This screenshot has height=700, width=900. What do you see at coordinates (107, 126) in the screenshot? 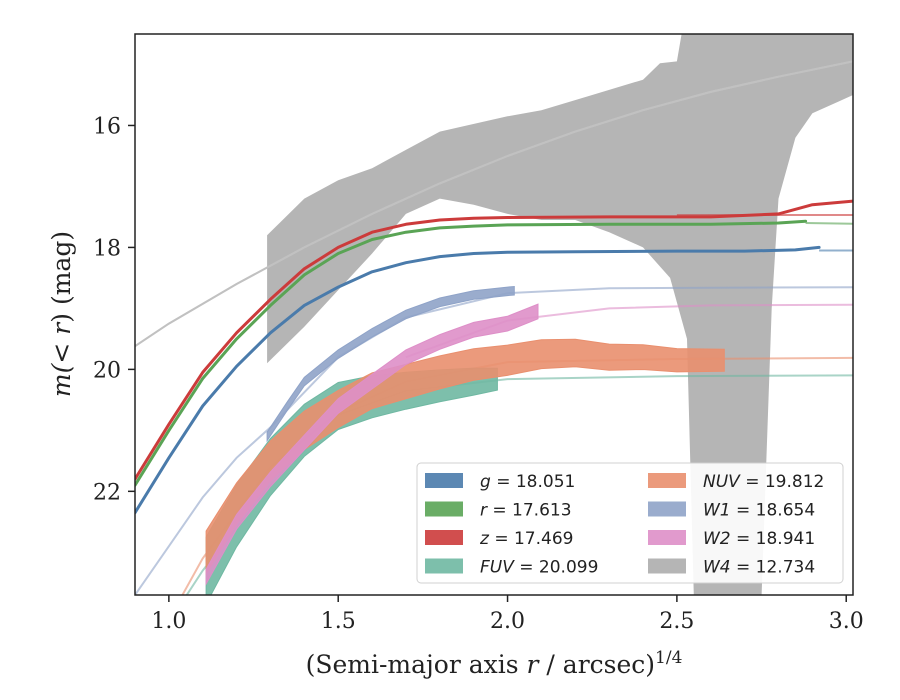
I see `y-tick-label: 16` at bounding box center [107, 126].